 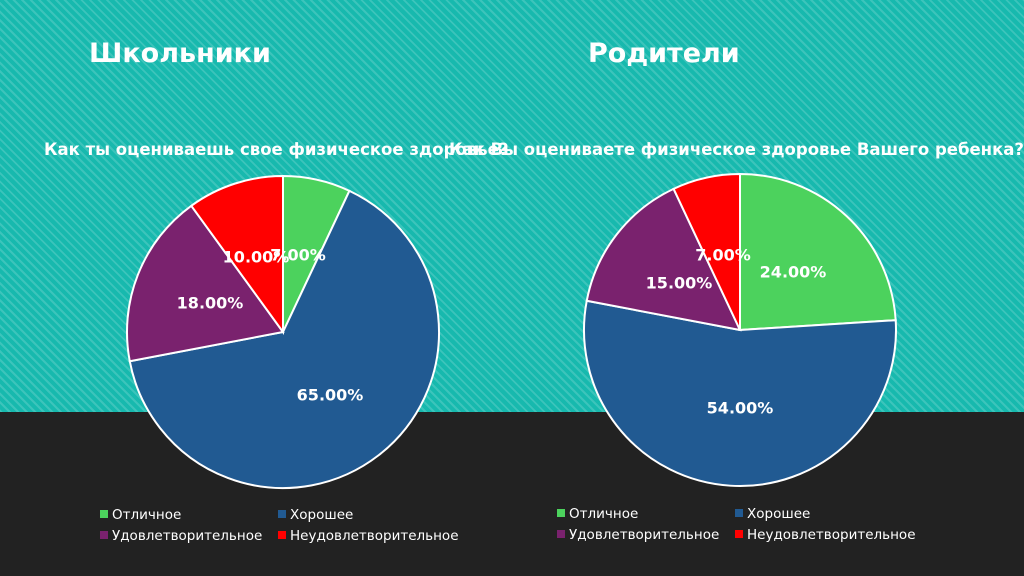 What do you see at coordinates (679, 283) in the screenshot?
I see `data-label-satisfactory: 15.00%` at bounding box center [679, 283].